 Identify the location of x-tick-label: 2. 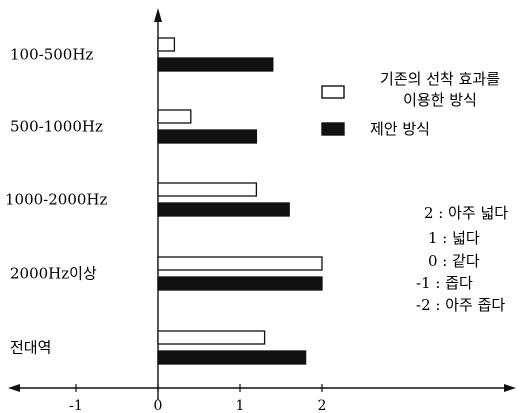
(322, 405).